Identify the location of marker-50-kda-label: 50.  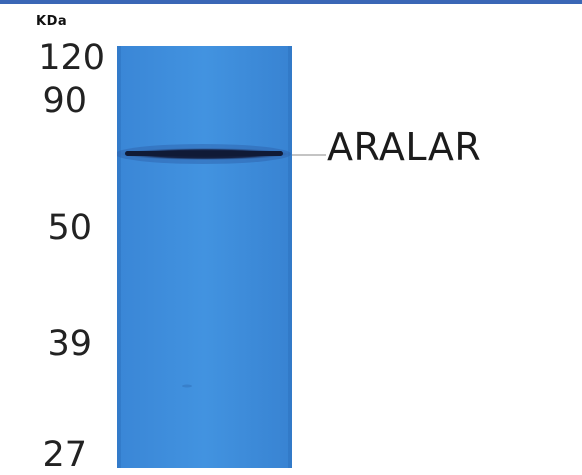
(69, 228).